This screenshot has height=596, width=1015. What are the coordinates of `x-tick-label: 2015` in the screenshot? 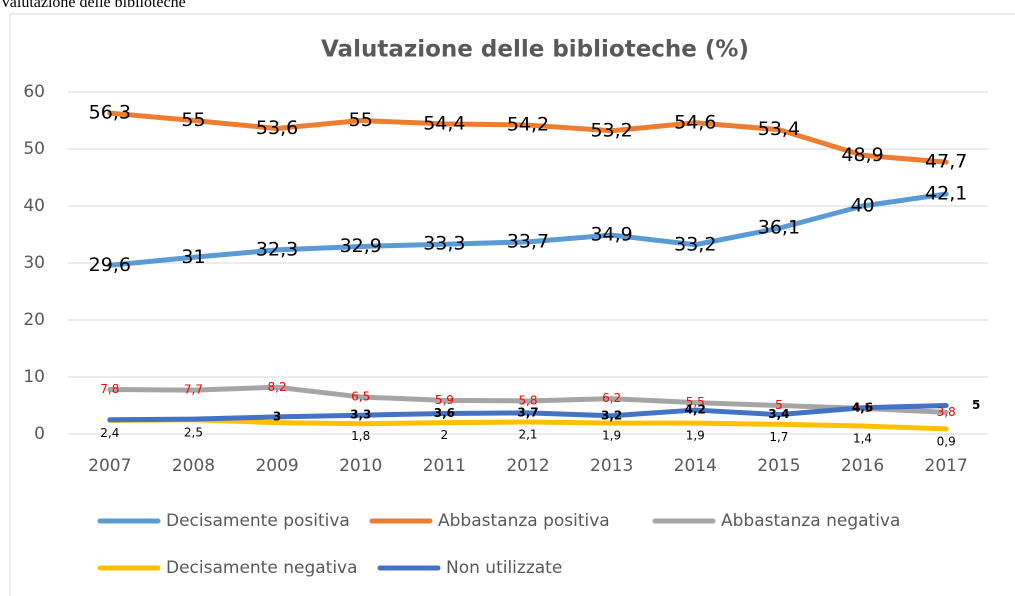 It's located at (778, 466).